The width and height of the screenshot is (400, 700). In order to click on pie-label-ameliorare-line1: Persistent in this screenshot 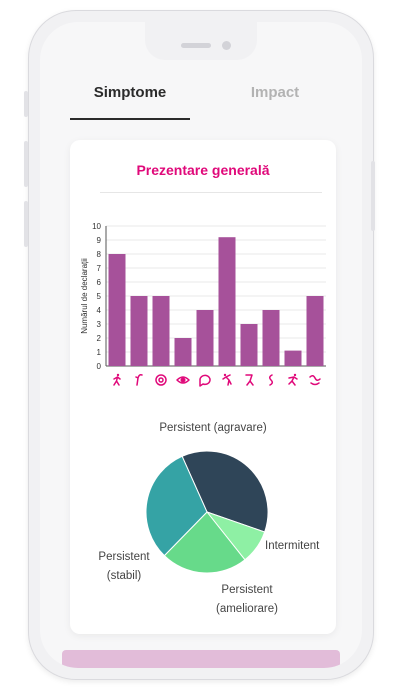, I will do `click(247, 590)`.